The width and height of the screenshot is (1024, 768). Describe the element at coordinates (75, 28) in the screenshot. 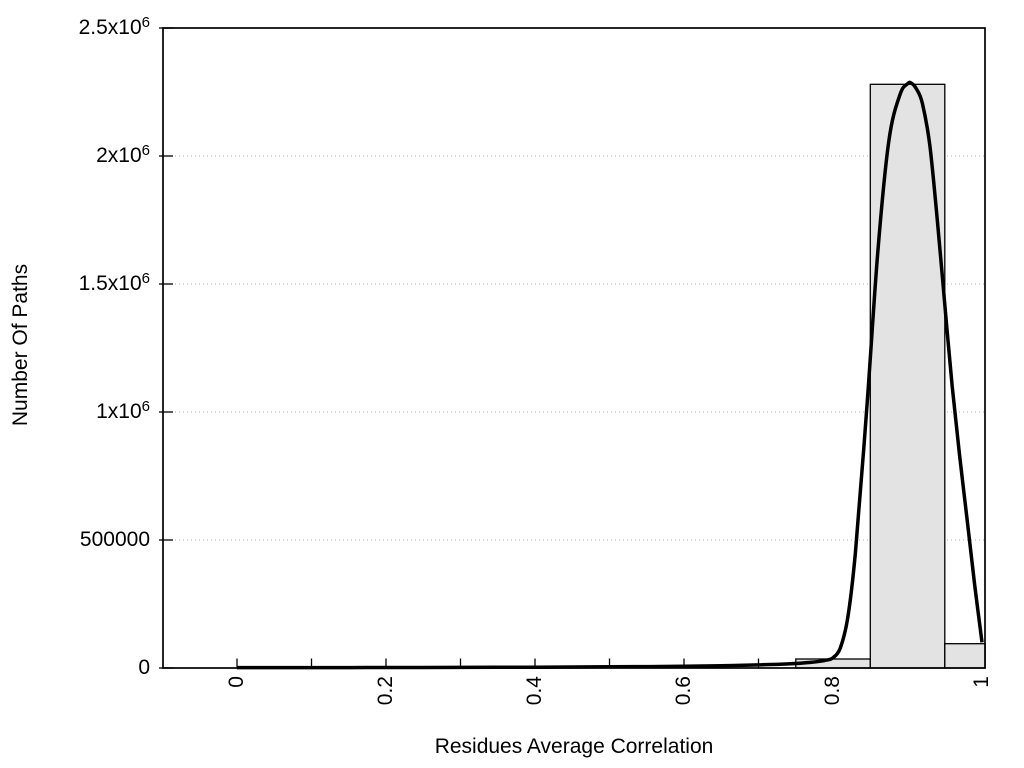

I see `y-tick-label: 2.5x106` at that location.